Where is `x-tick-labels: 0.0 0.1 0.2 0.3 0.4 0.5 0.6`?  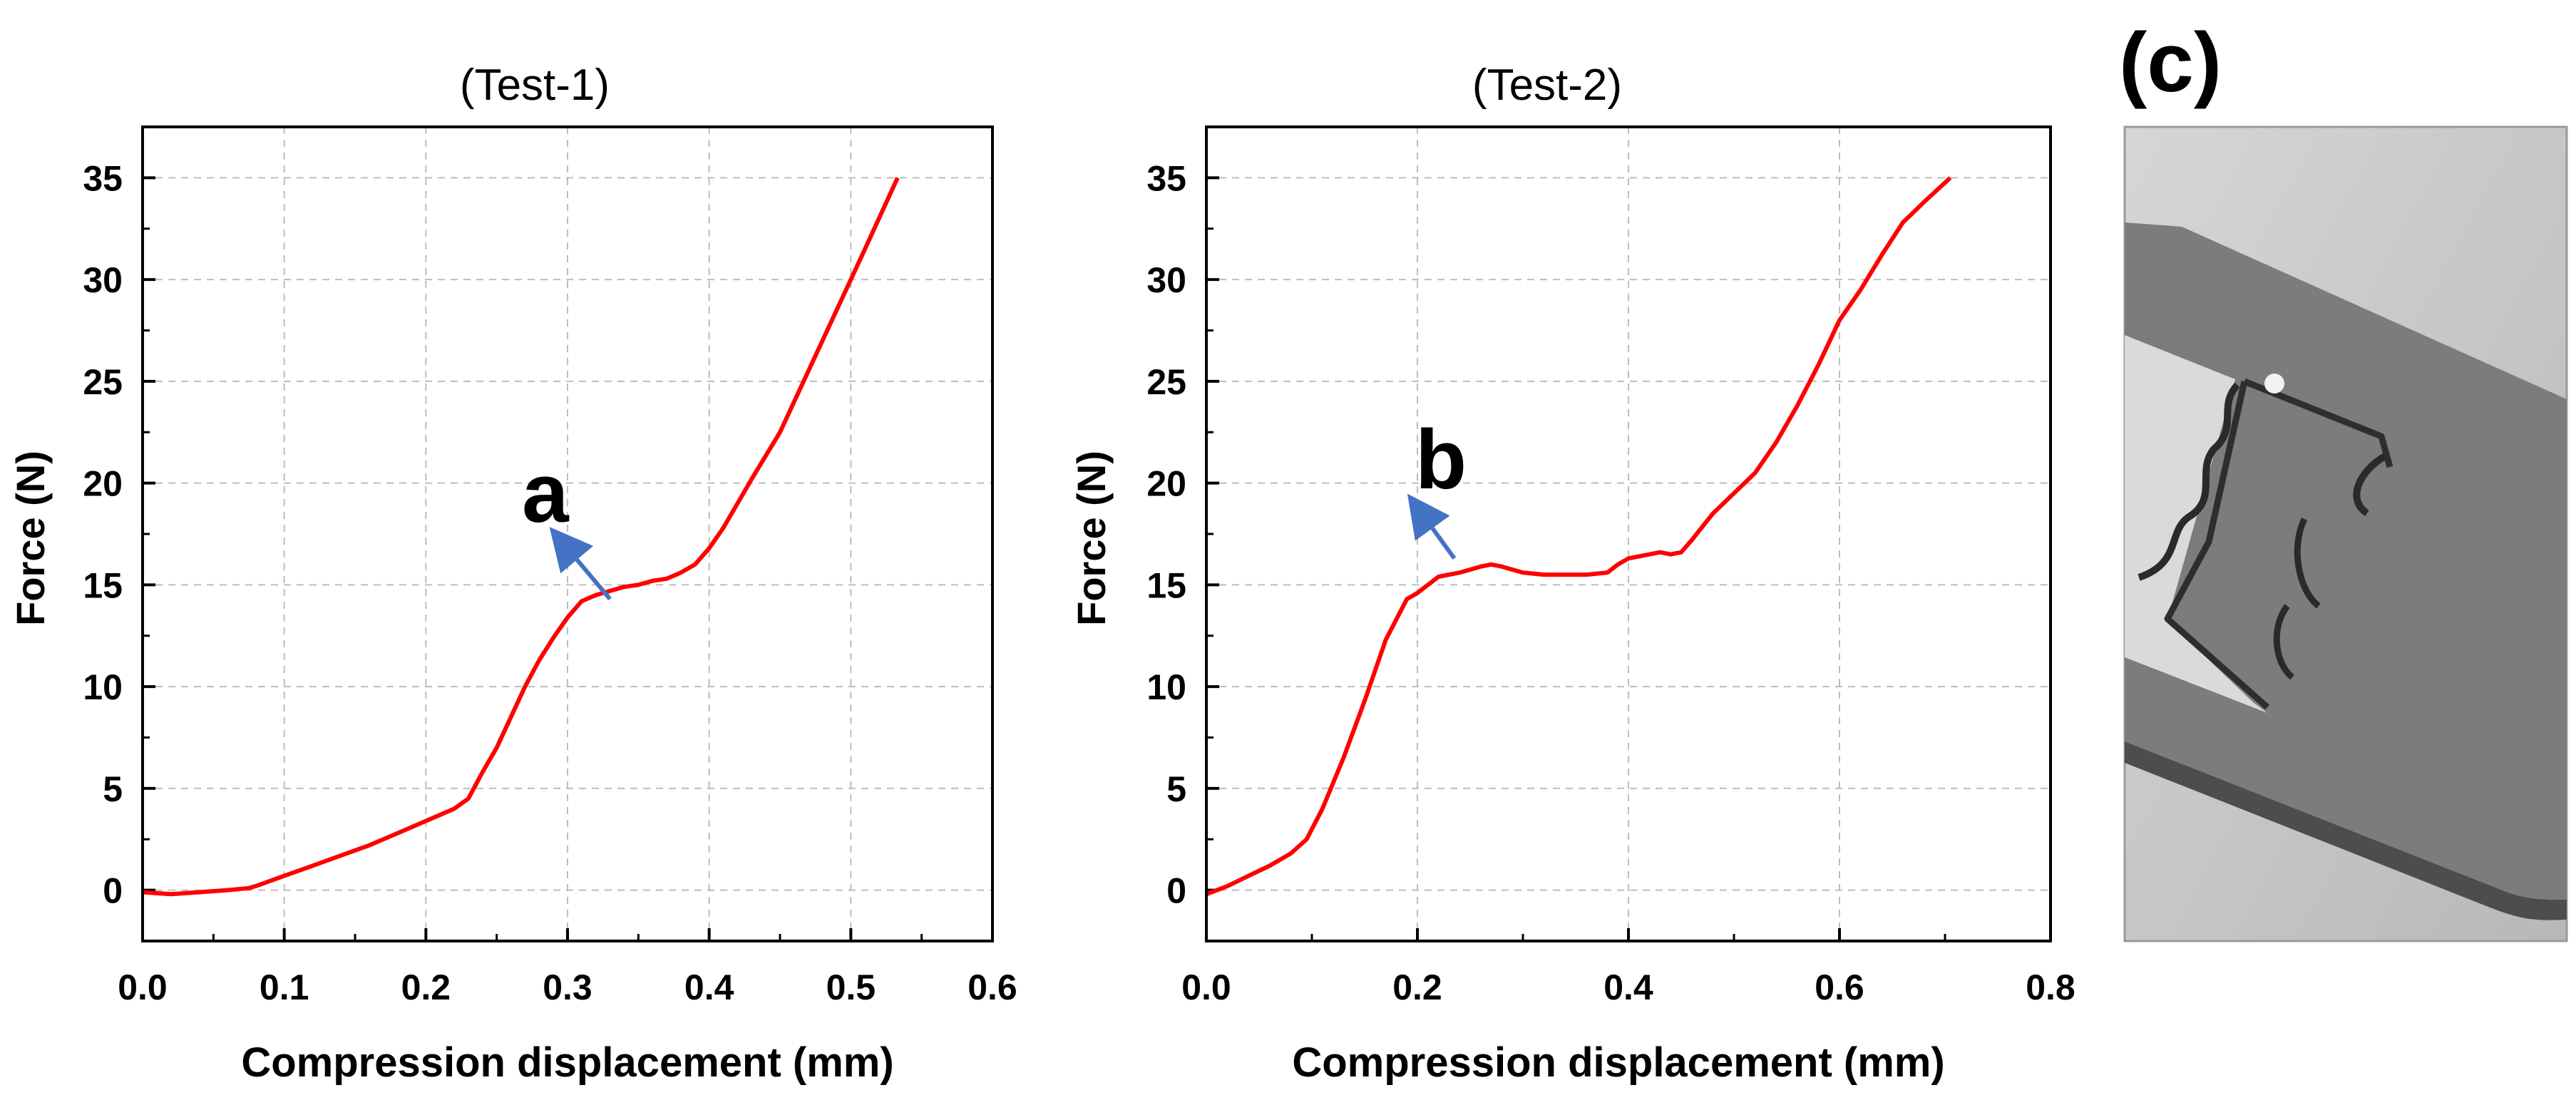 x-tick-labels: 0.0 0.1 0.2 0.3 0.4 0.5 0.6 is located at coordinates (567, 987).